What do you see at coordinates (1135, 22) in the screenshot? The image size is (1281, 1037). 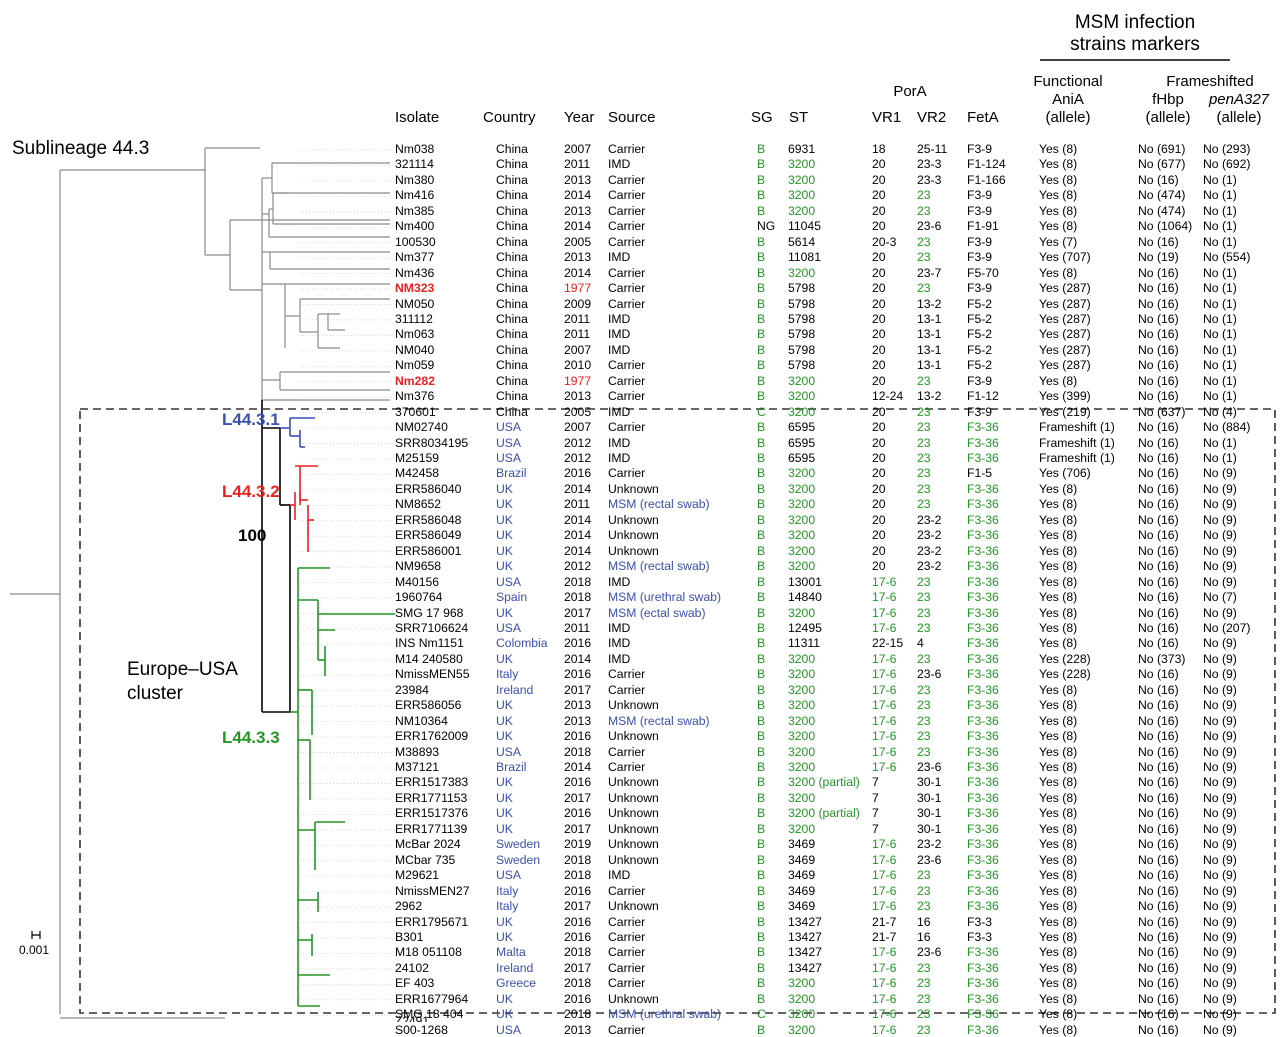 I see `markers-title-line1: MSM infection` at bounding box center [1135, 22].